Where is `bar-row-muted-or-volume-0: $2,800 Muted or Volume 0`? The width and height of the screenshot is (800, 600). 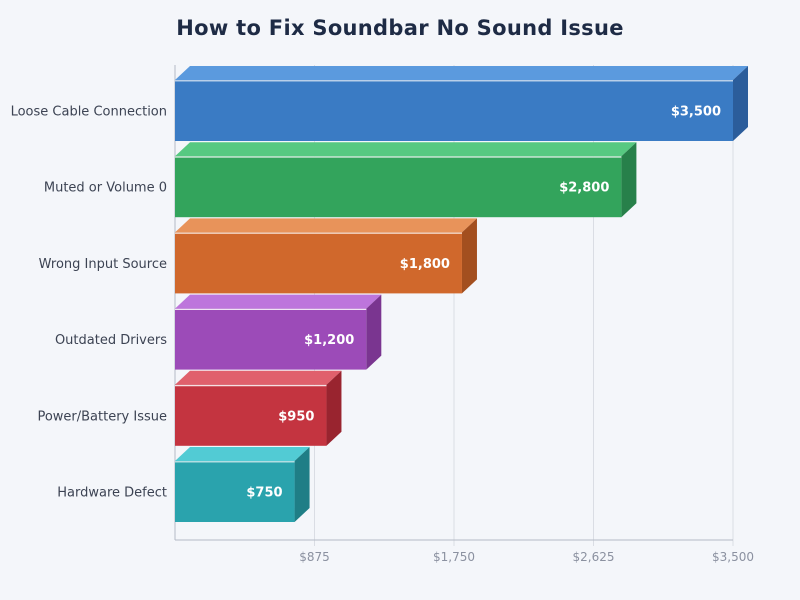 bar-row-muted-or-volume-0: $2,800 Muted or Volume 0 is located at coordinates (340, 180).